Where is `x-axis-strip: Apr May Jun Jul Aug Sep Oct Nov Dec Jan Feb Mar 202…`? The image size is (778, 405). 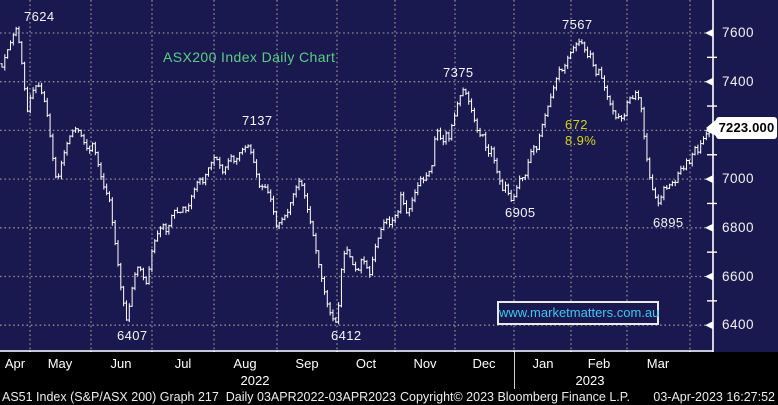 x-axis-strip: Apr May Jun Jul Aug Sep Oct Nov Dec Jan Feb Mar 202… is located at coordinates (389, 378).